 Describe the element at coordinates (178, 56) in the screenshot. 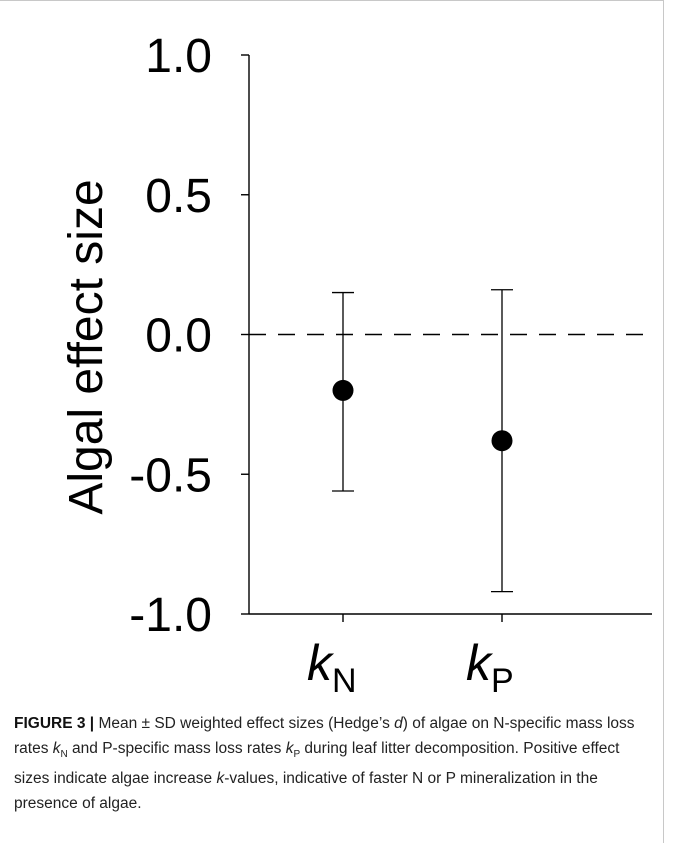

I see `y-tick-label: 1.0` at that location.